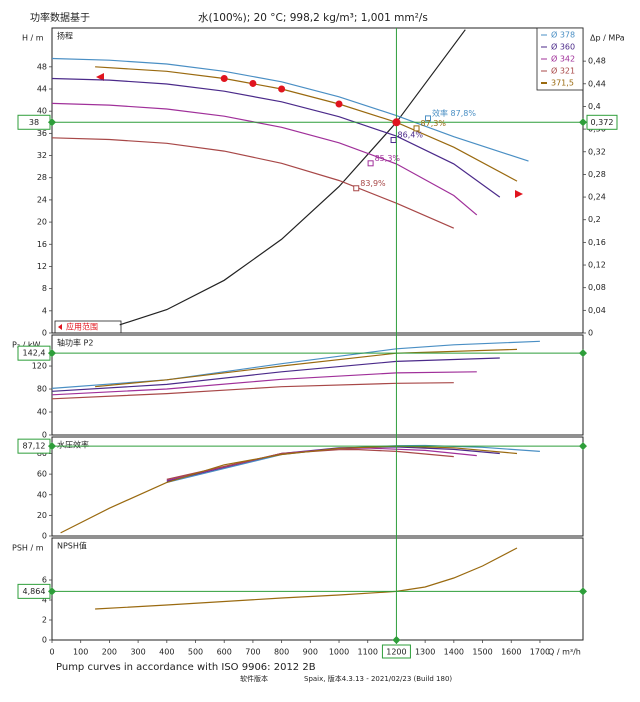 Image resolution: width=640 pixels, height=702 pixels. Describe the element at coordinates (607, 38) in the screenshot. I see `y2-axis-label: Δp / MPa` at that location.